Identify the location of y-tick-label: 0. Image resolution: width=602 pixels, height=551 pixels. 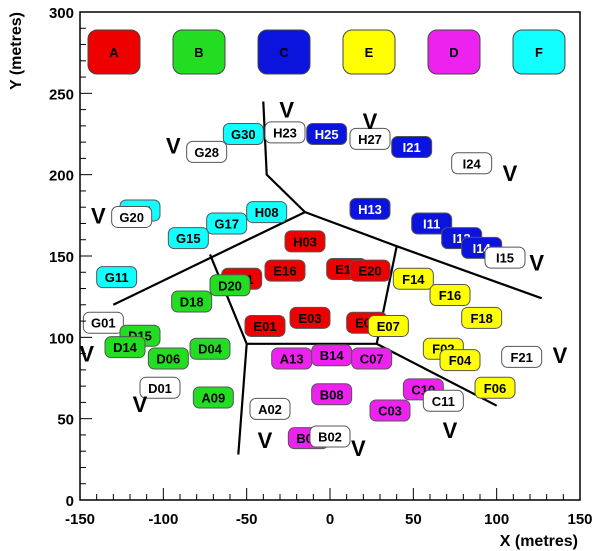
(70, 501).